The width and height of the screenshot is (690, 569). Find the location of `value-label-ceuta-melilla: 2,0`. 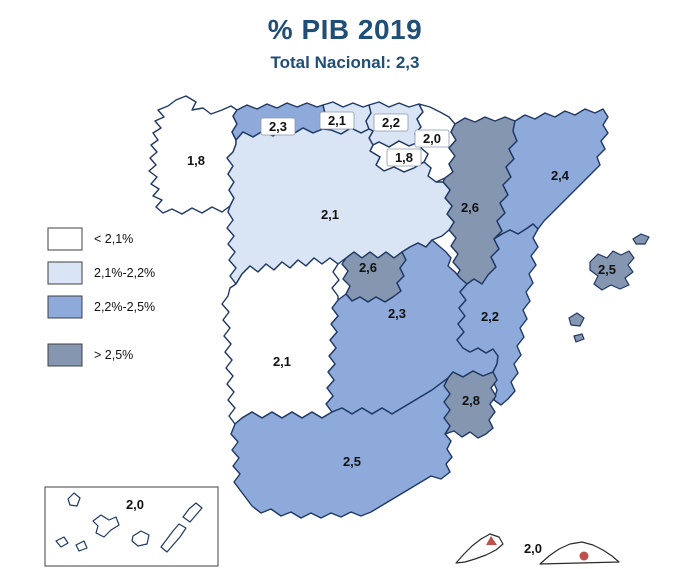

value-label-ceuta-melilla: 2,0 is located at coordinates (533, 548).